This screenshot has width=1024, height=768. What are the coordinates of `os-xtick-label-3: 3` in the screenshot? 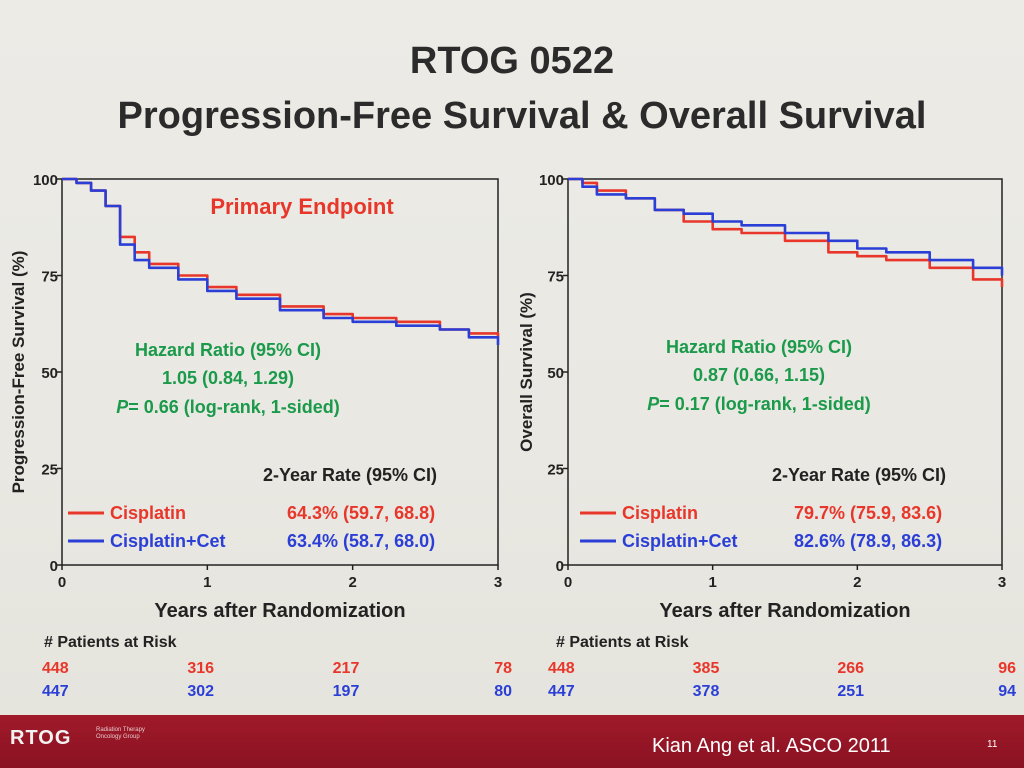 It's located at (1002, 582).